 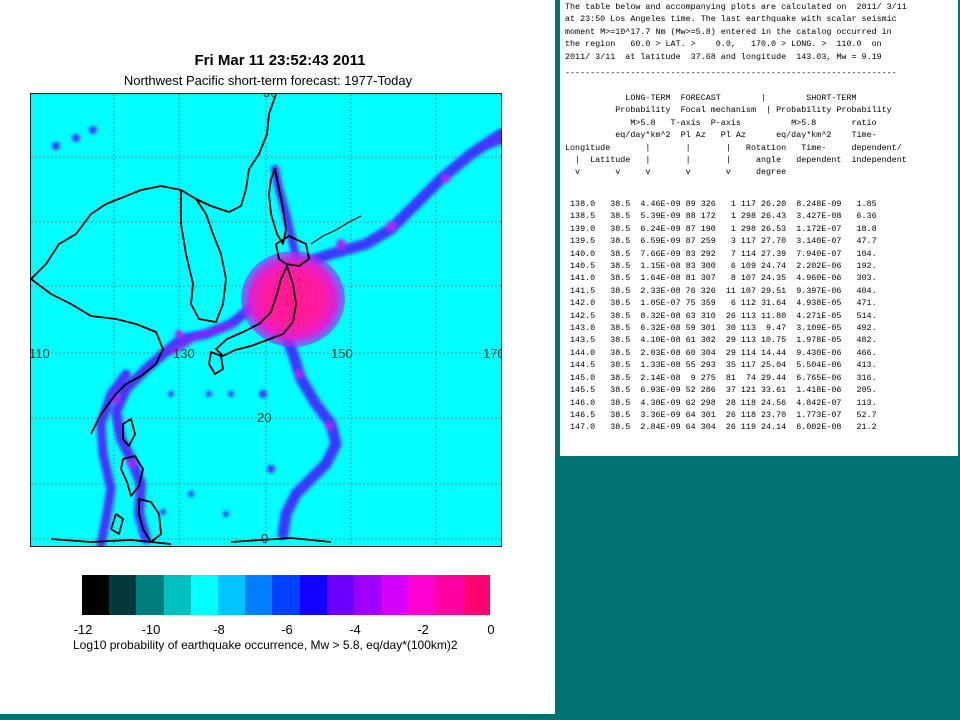 I want to click on colorbar-tick: -10, so click(x=151, y=629).